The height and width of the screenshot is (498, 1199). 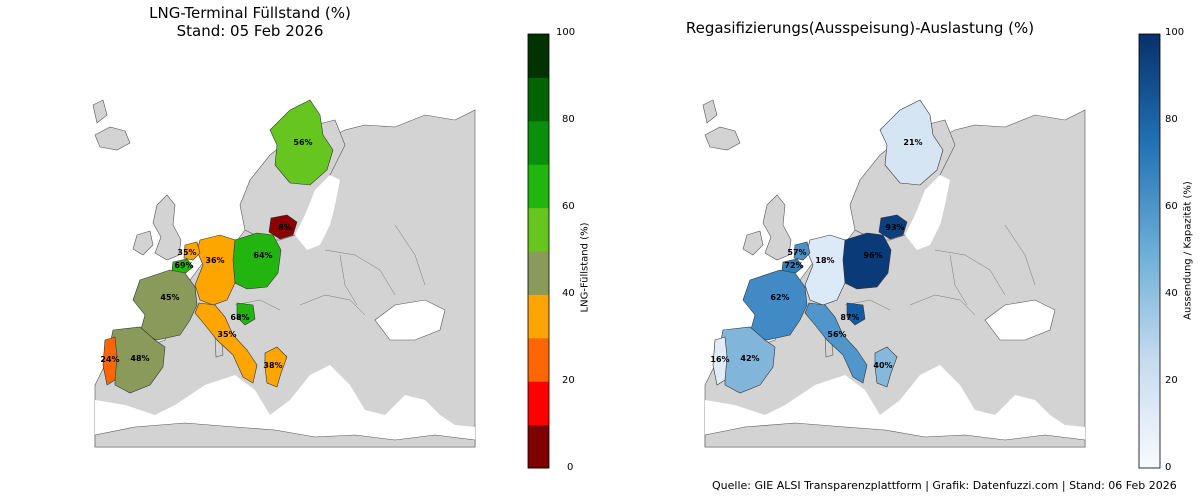 What do you see at coordinates (824, 260) in the screenshot?
I see `value-label-germany: 18%` at bounding box center [824, 260].